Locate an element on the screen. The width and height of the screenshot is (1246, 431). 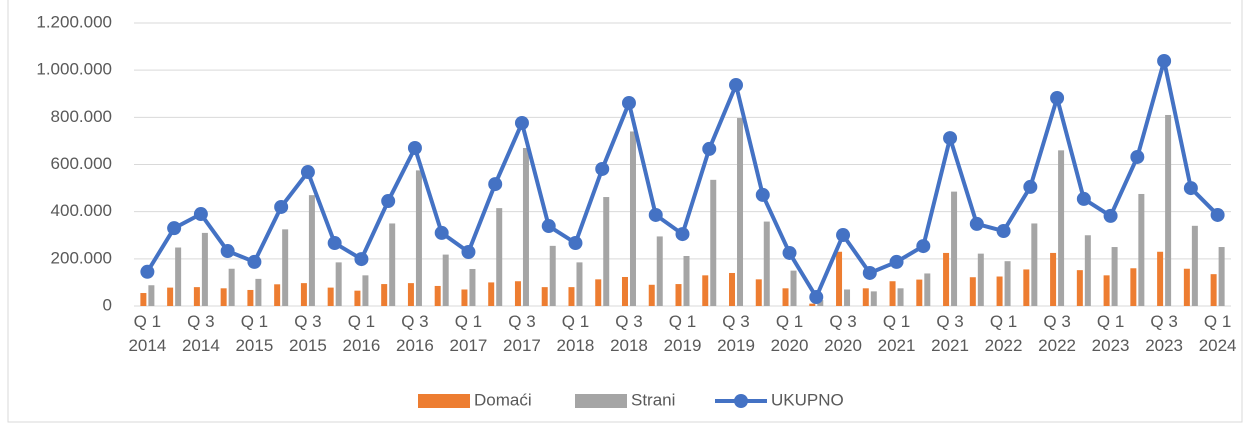
x-tick-label: Q 1 2016 is located at coordinates (361, 333).